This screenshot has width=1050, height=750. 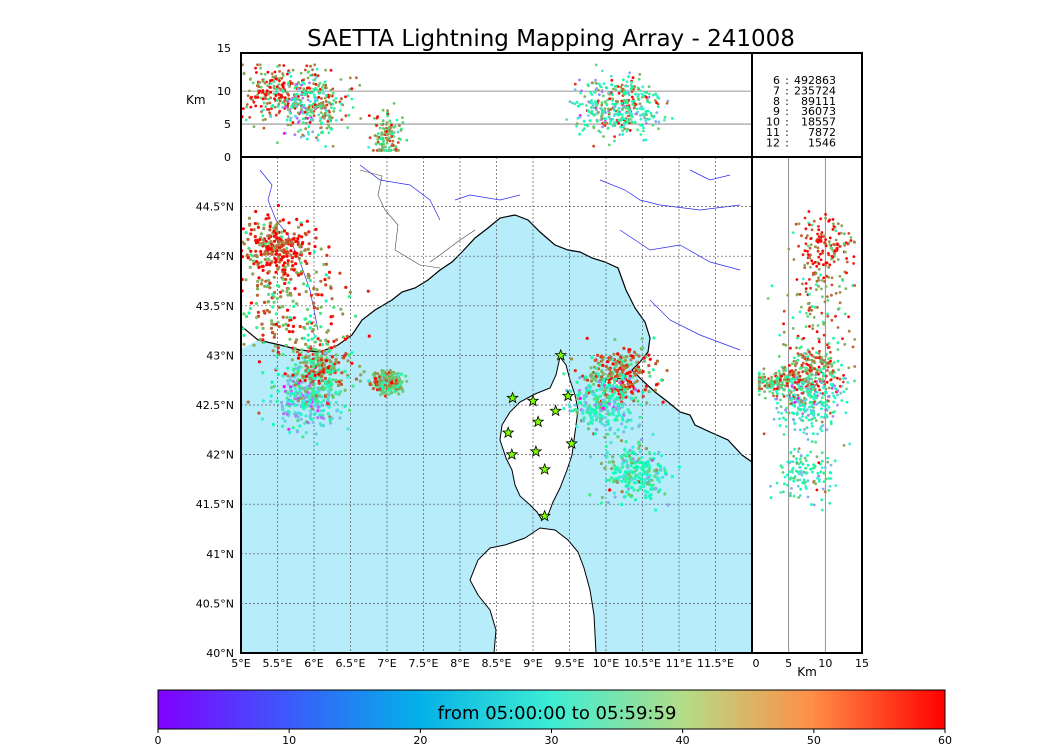 I want to click on station-legend-stations: 9, so click(x=776, y=111).